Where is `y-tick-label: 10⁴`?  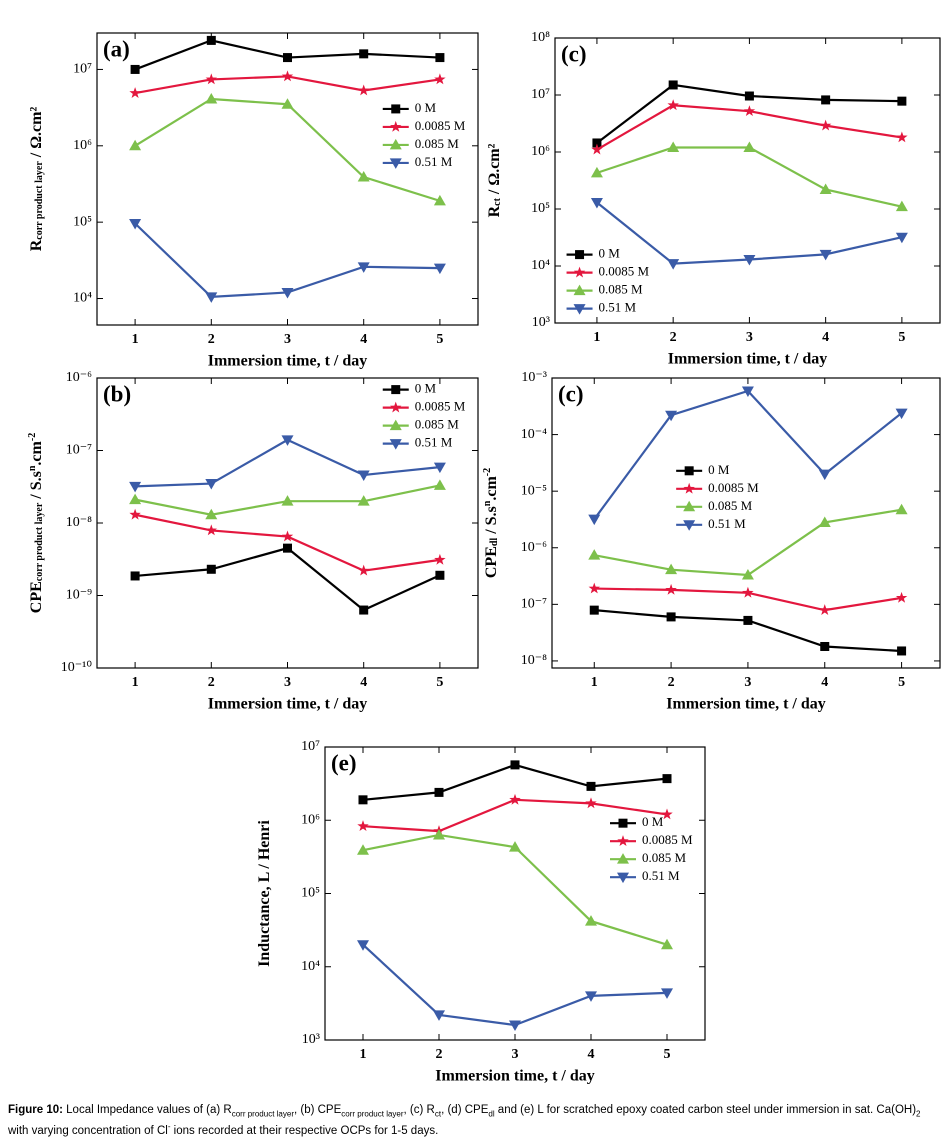 y-tick-label: 10⁴ is located at coordinates (310, 966).